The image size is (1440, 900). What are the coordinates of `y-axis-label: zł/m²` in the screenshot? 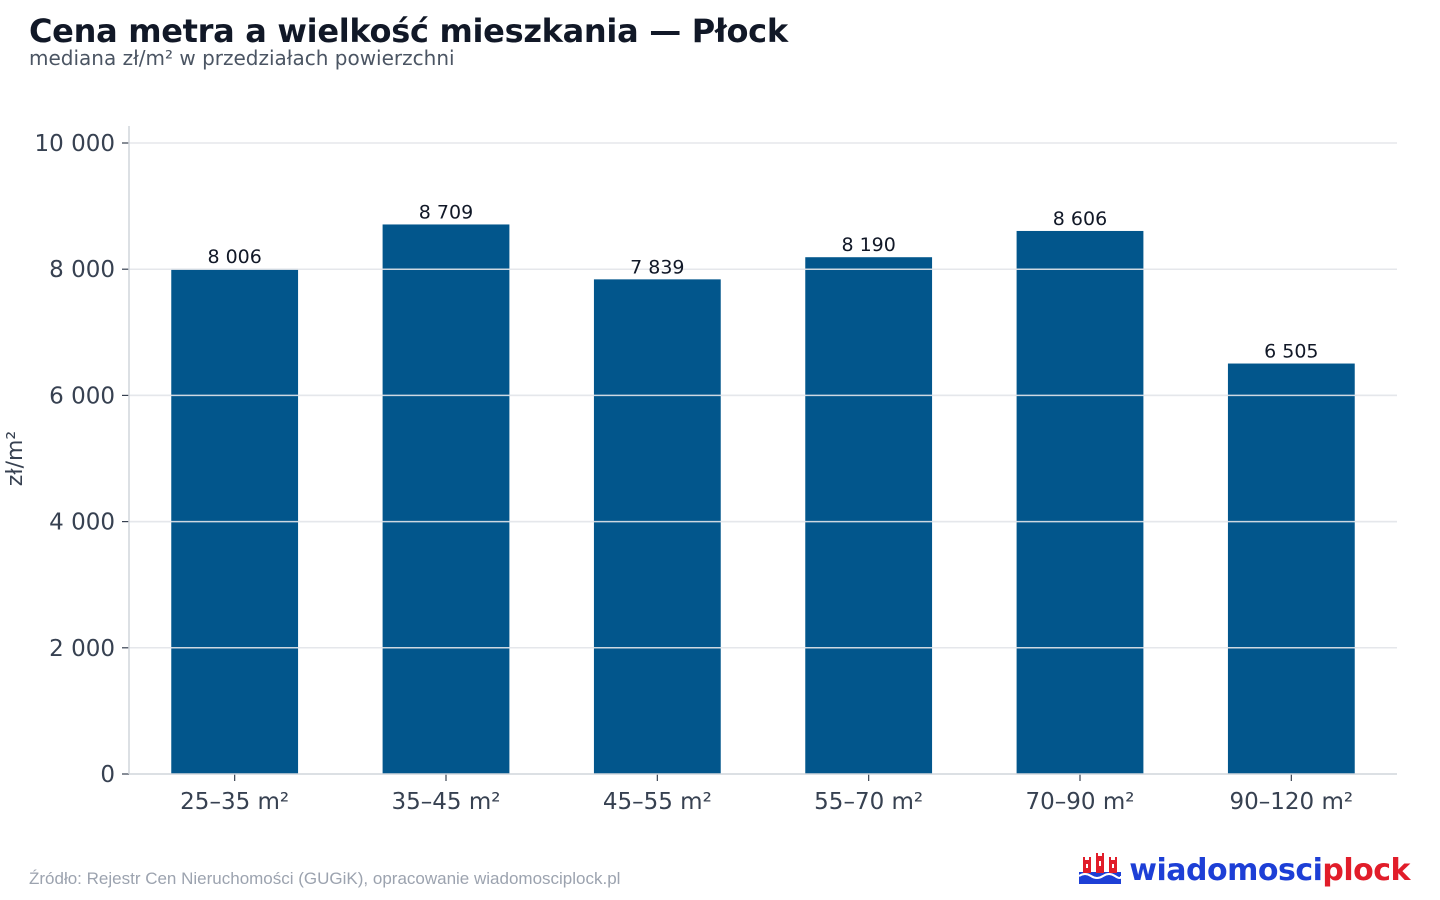 It's located at (15, 458).